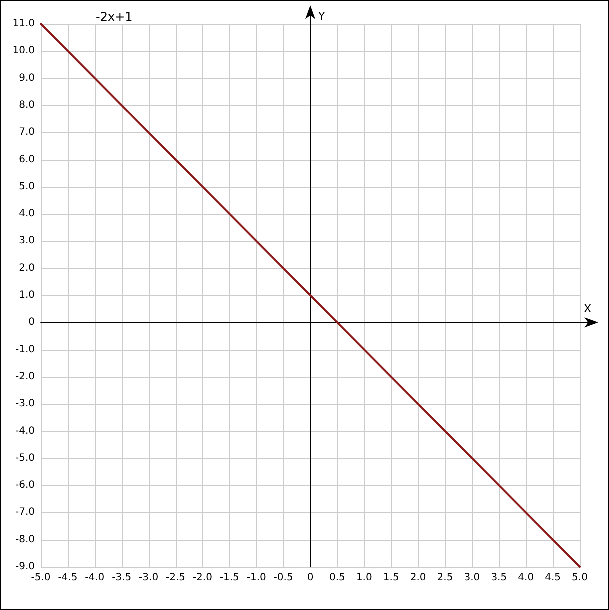  Describe the element at coordinates (580, 578) in the screenshot. I see `x-tick-label: 5.0` at that location.